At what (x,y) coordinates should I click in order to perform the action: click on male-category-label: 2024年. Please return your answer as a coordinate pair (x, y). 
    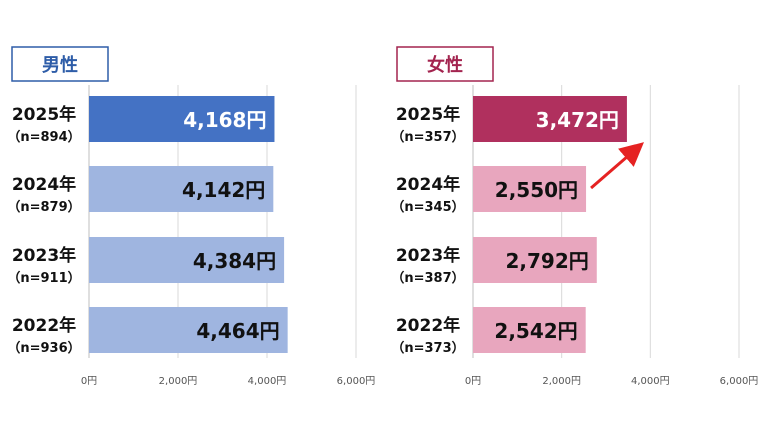
    Looking at the image, I should click on (44, 184).